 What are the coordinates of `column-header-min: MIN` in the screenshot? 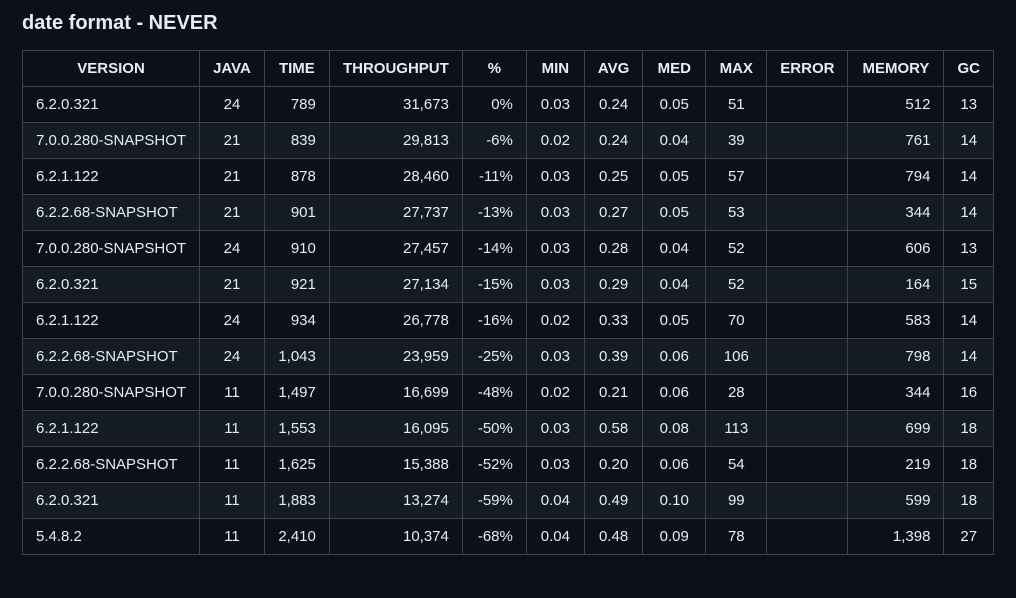 It's located at (555, 68).